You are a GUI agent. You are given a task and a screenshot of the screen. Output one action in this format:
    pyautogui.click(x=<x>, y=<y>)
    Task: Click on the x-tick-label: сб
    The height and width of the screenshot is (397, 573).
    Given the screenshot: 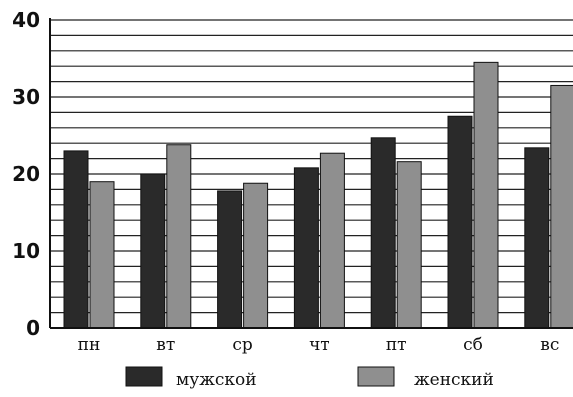 What is the action you would take?
    pyautogui.click(x=473, y=345)
    